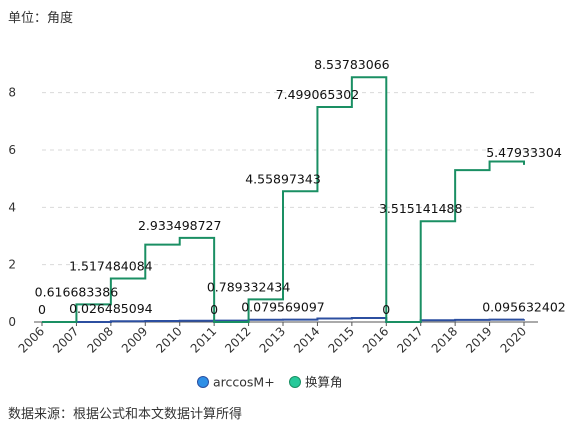 This screenshot has height=425, width=567. I want to click on x-tick-label: 2006, so click(31, 339).